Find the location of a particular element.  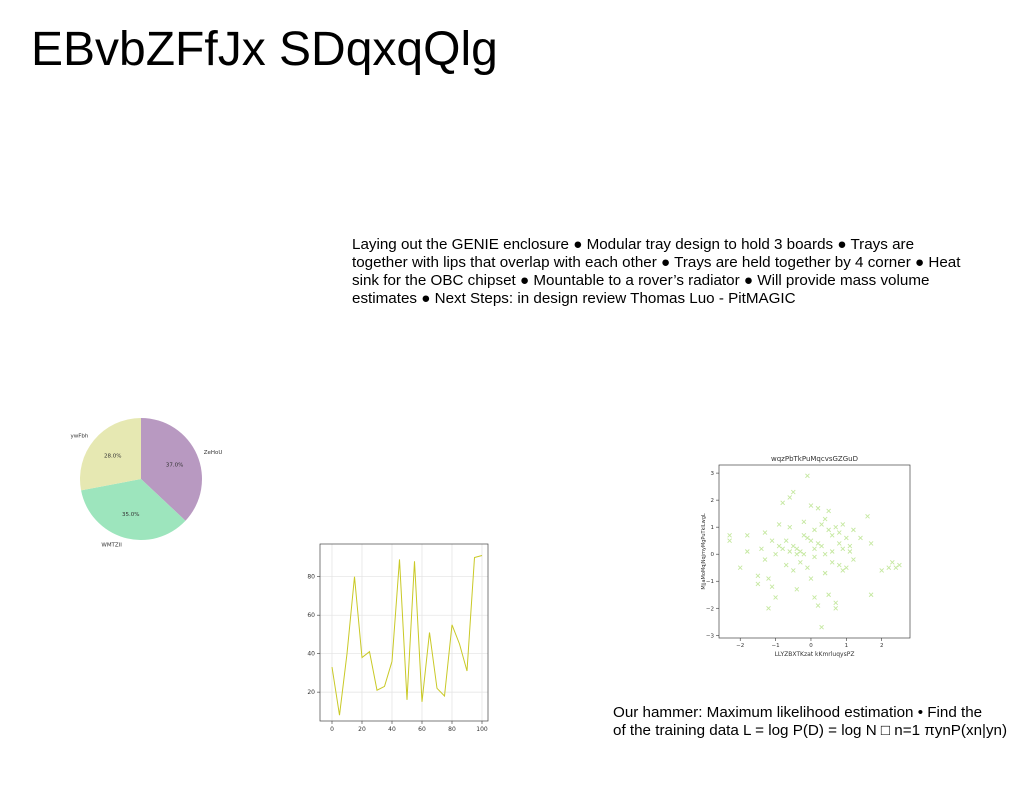

plot-frame is located at coordinates (814, 551).